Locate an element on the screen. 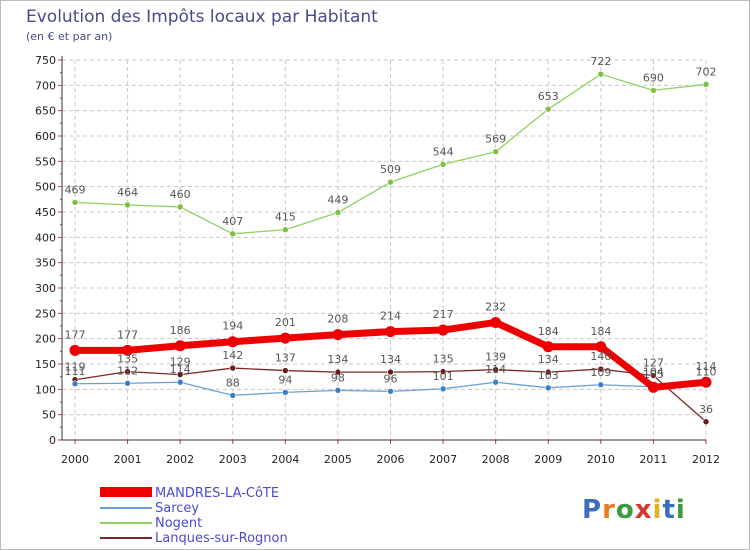 This screenshot has width=750, height=550. y-tick-label: 550 is located at coordinates (45, 161).